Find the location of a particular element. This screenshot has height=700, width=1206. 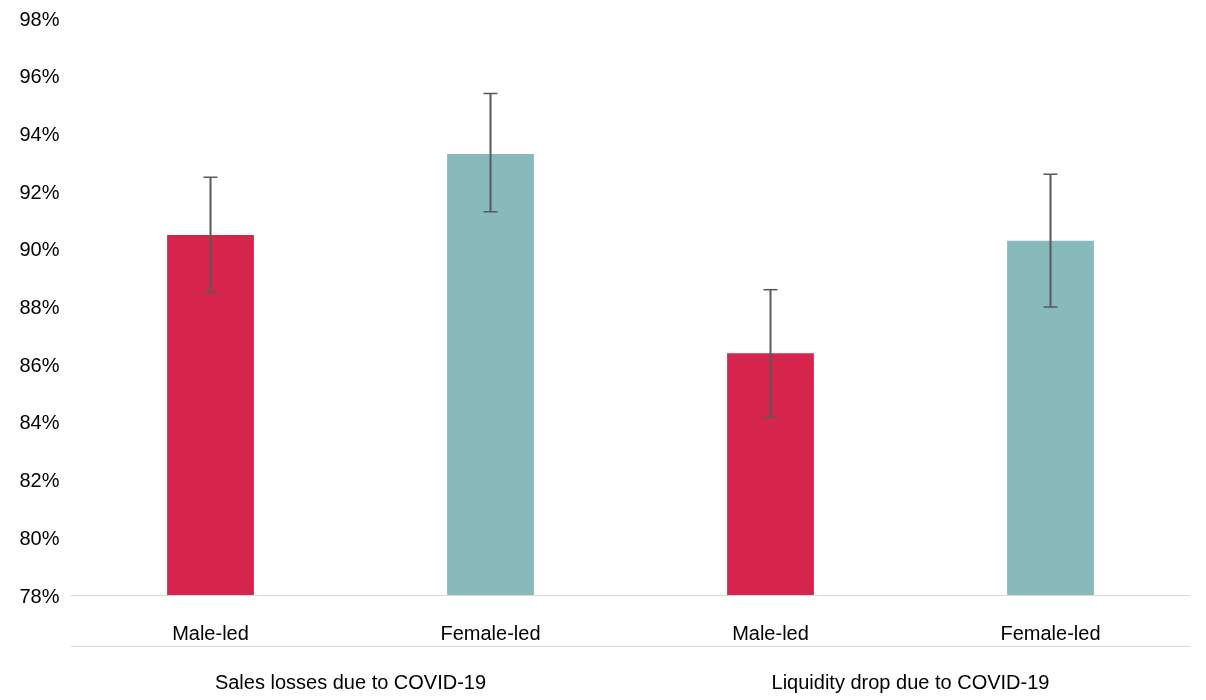

y-tick-label: 78% is located at coordinates (39, 595).